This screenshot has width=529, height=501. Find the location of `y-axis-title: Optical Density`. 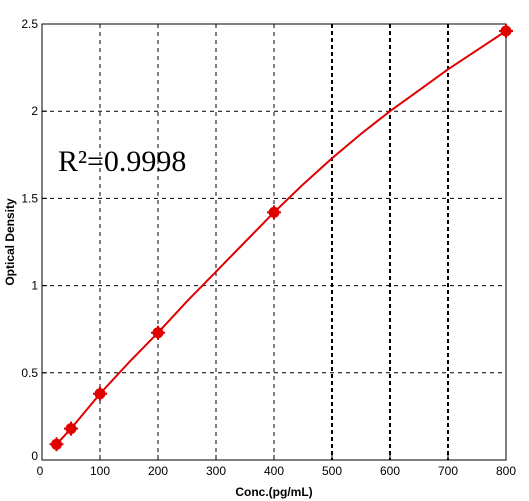

y-axis-title: Optical Density is located at coordinates (10, 242).